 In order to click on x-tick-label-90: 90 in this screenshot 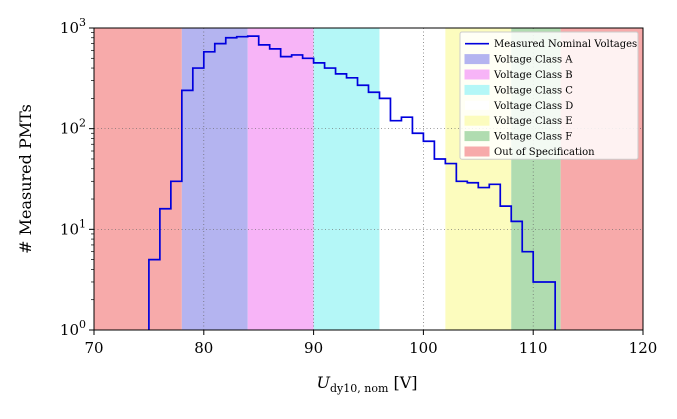, I will do `click(313, 348)`.